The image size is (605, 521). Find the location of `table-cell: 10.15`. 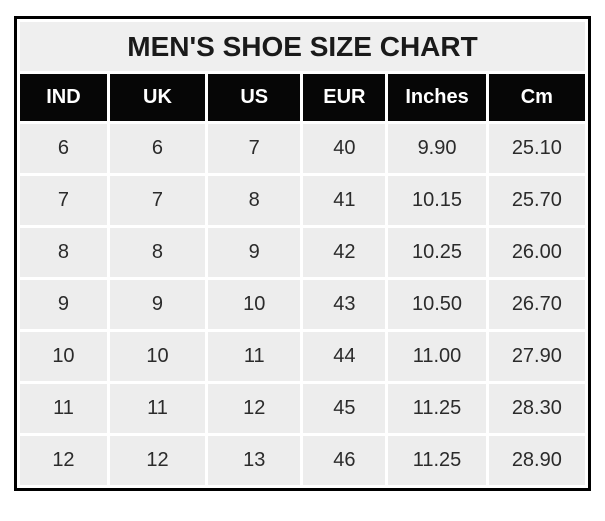

table-cell: 10.15 is located at coordinates (437, 200).